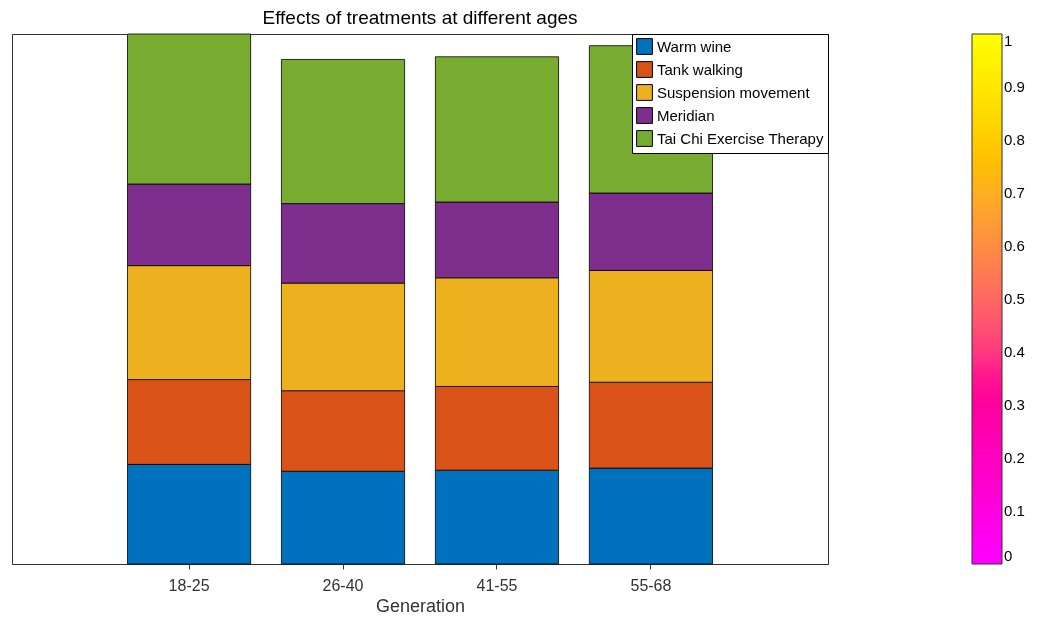  What do you see at coordinates (700, 69) in the screenshot?
I see `legend-label: Tank walking` at bounding box center [700, 69].